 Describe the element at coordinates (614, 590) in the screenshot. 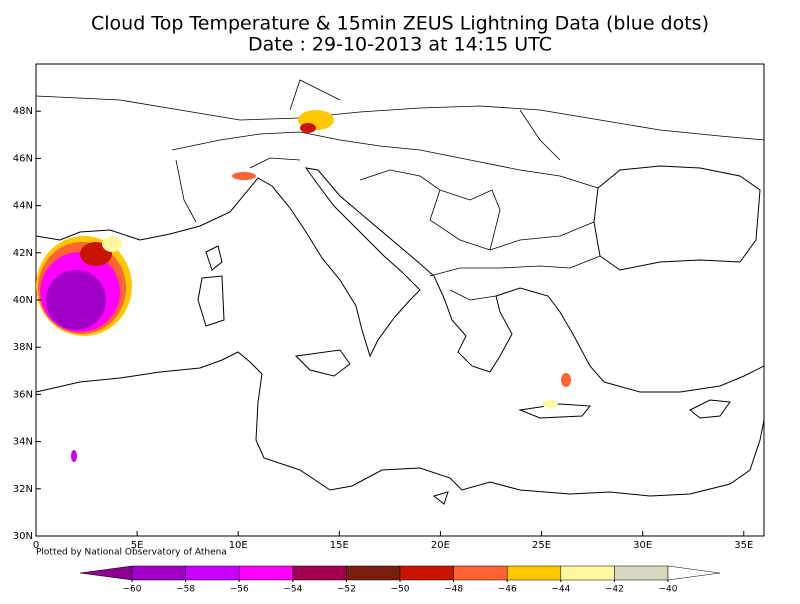

I see `colorbar-label: −42` at that location.